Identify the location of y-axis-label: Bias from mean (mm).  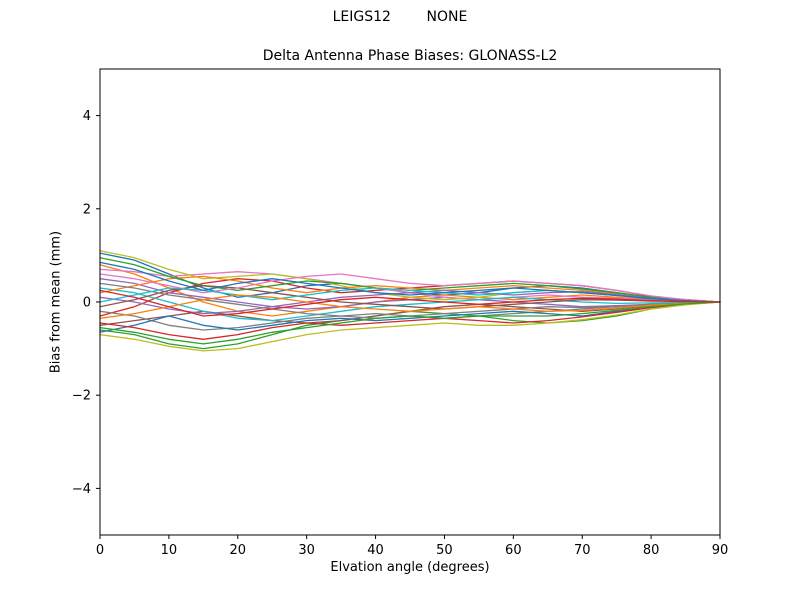
(56, 302).